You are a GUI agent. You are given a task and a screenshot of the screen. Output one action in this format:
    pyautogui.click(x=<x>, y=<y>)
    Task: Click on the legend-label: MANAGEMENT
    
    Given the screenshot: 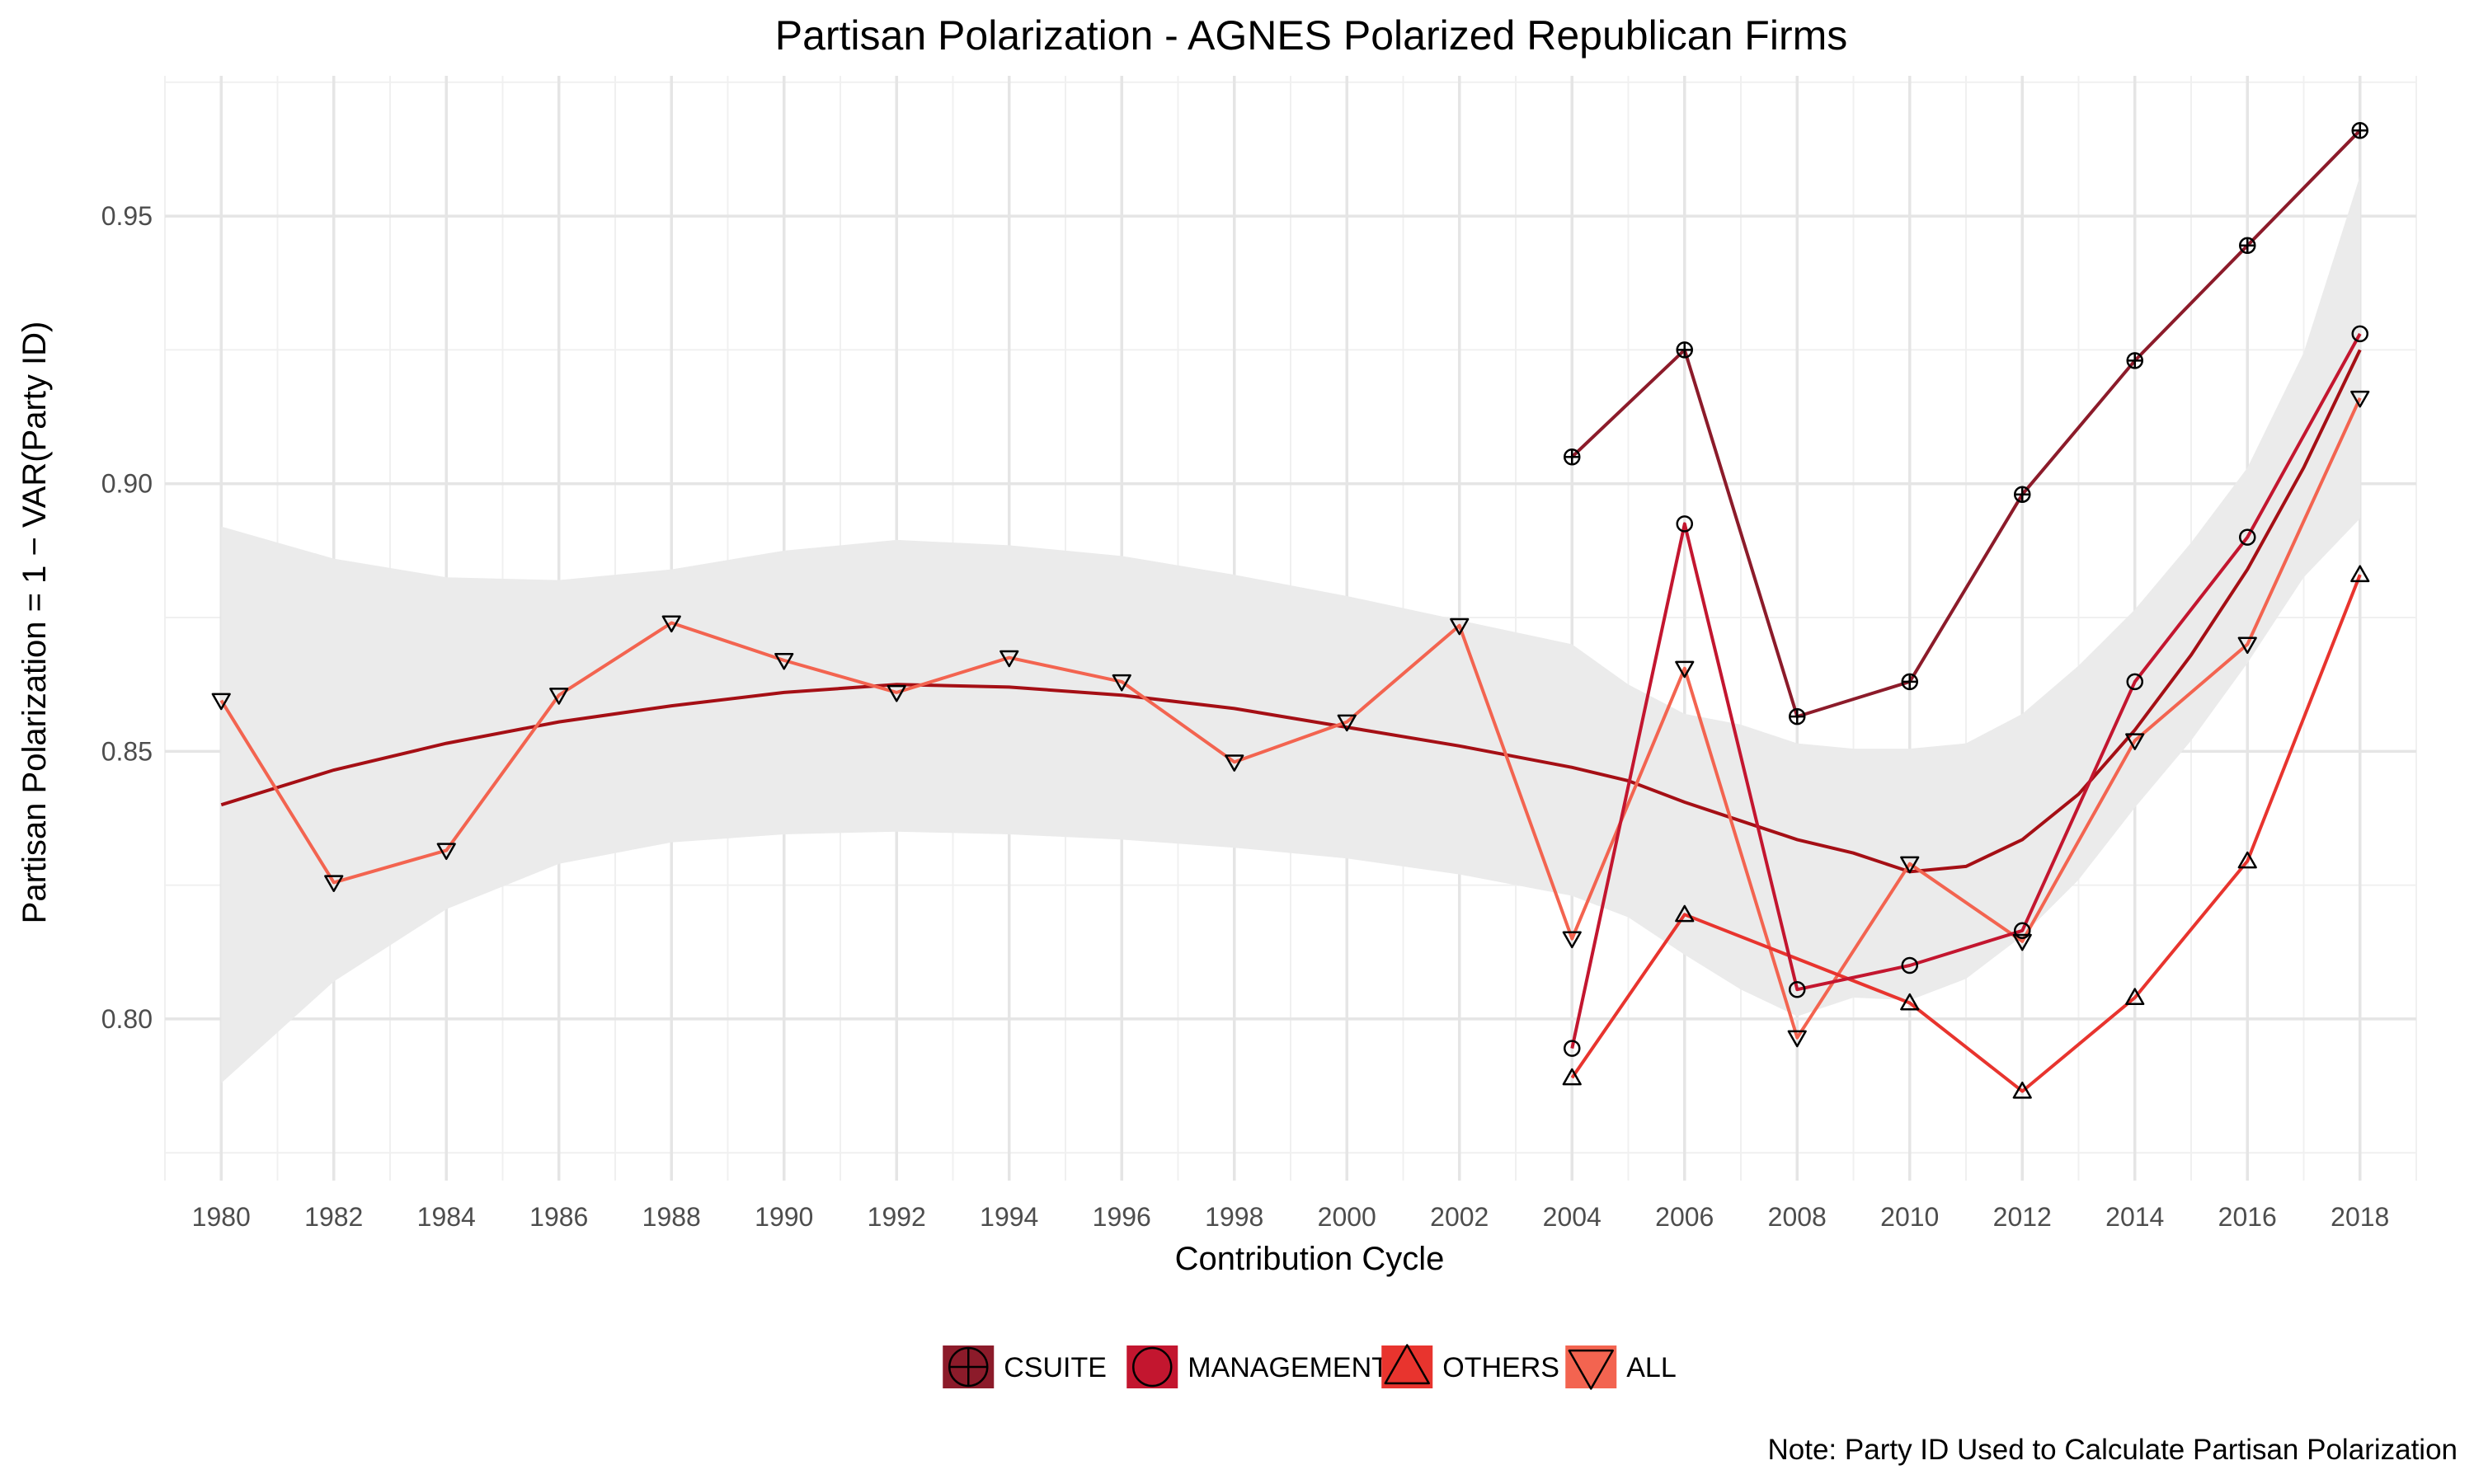 What is the action you would take?
    pyautogui.click(x=1288, y=1367)
    